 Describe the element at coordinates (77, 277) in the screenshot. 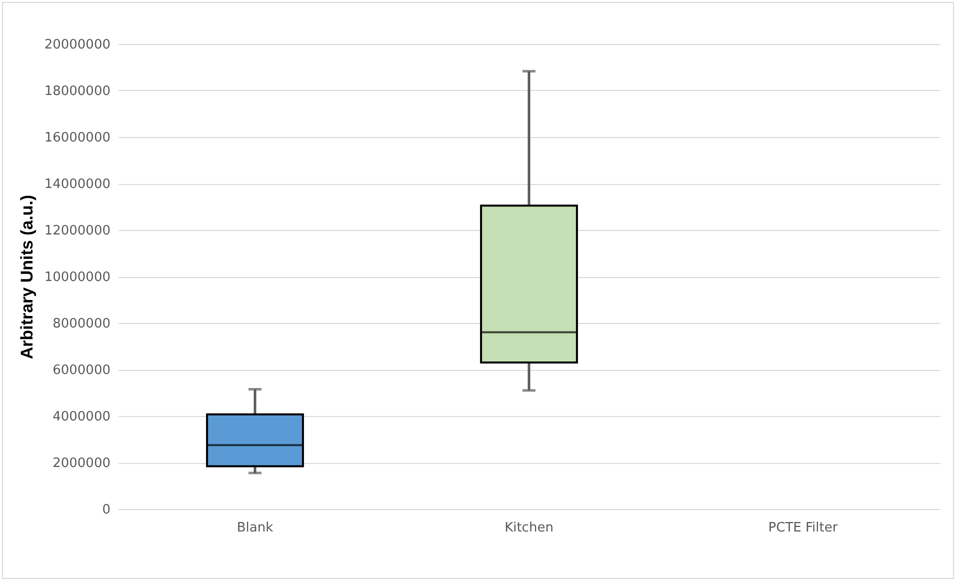

I see `y-tick-label: 10000000` at that location.